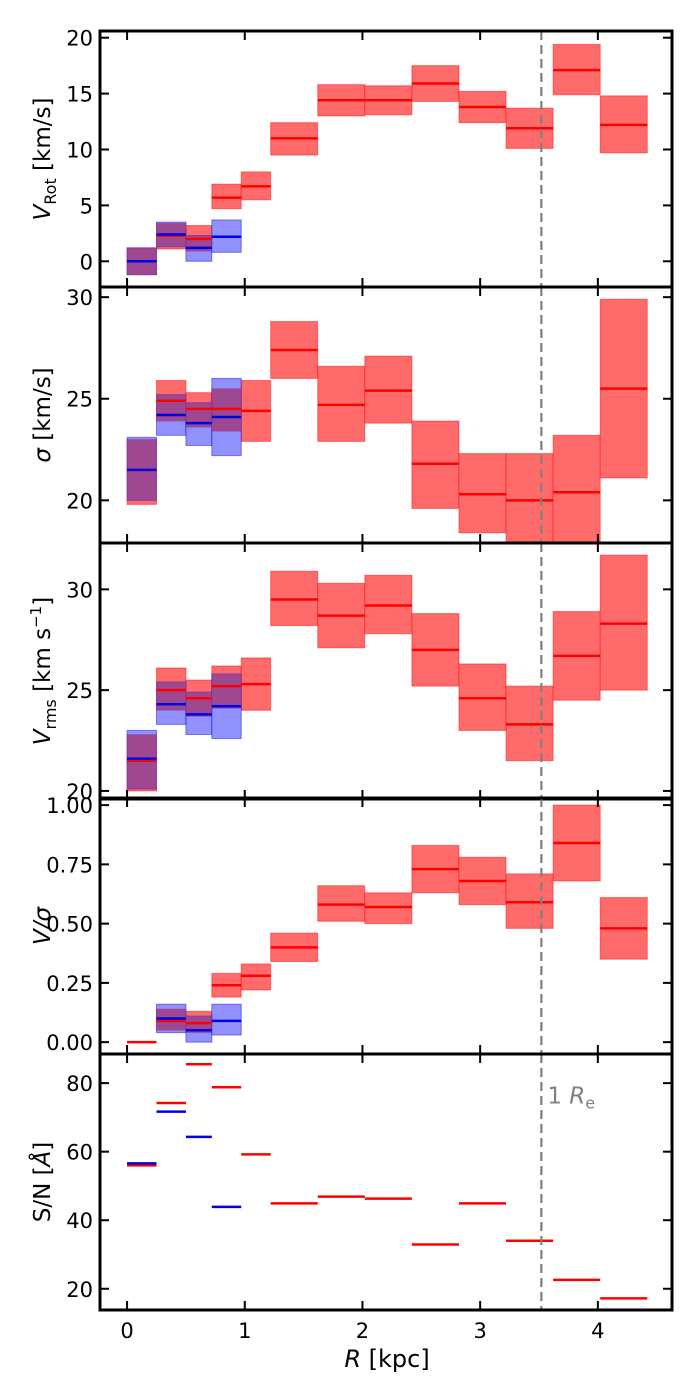  What do you see at coordinates (395, 1359) in the screenshot?
I see `x-axis-label-unit: [kpc]` at bounding box center [395, 1359].